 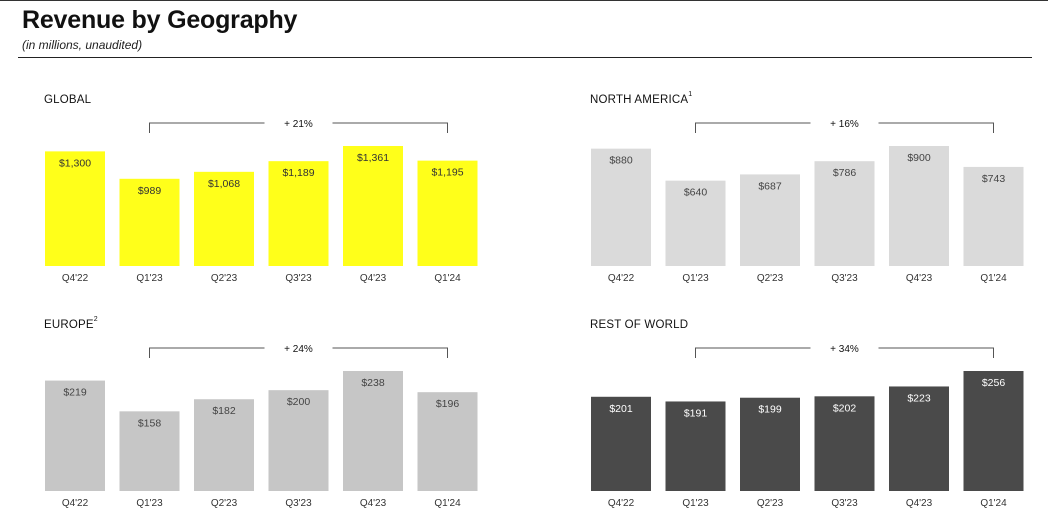 What do you see at coordinates (298, 349) in the screenshot?
I see `growth-annotation: + 24%` at bounding box center [298, 349].